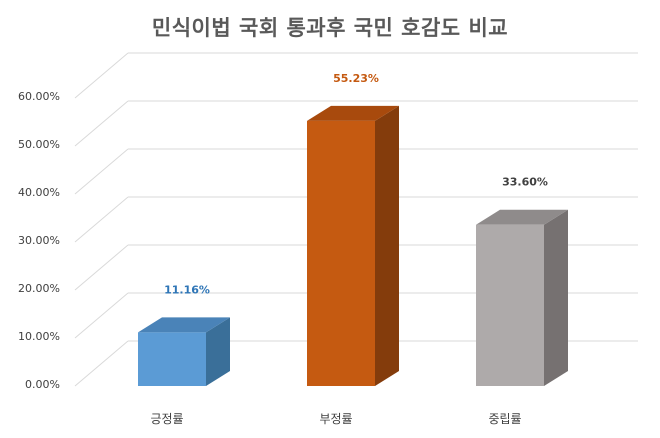 The height and width of the screenshot is (438, 660). I want to click on y-tick-label: 0.00%, so click(42, 384).